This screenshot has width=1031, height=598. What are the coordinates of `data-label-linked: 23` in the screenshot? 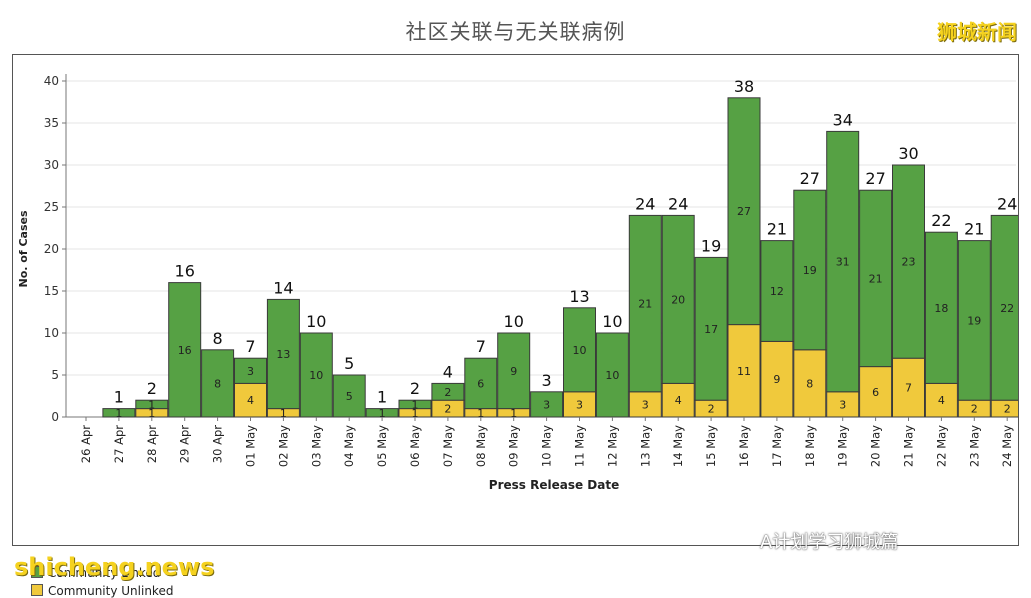 It's located at (909, 262).